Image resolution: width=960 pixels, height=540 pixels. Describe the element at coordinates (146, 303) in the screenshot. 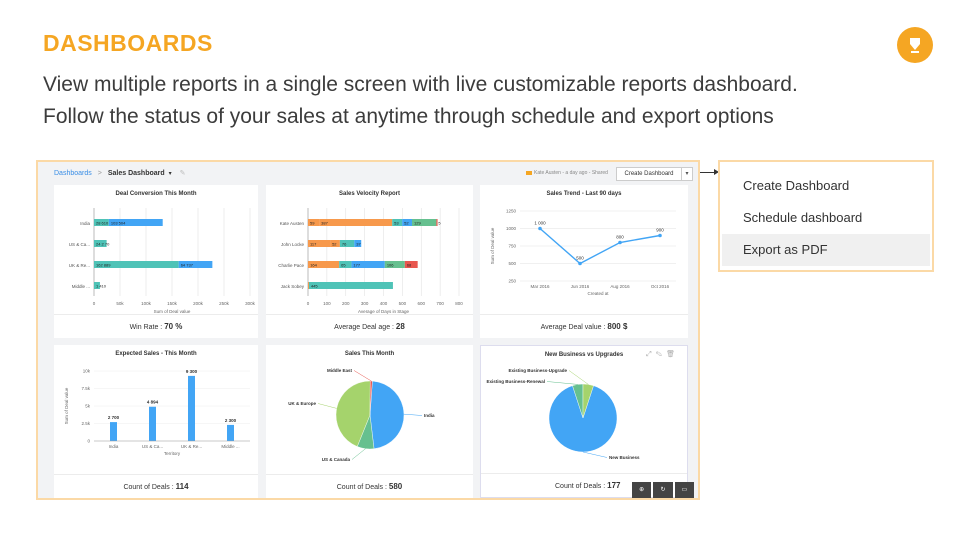

I see `x-tick-label: 100k` at that location.